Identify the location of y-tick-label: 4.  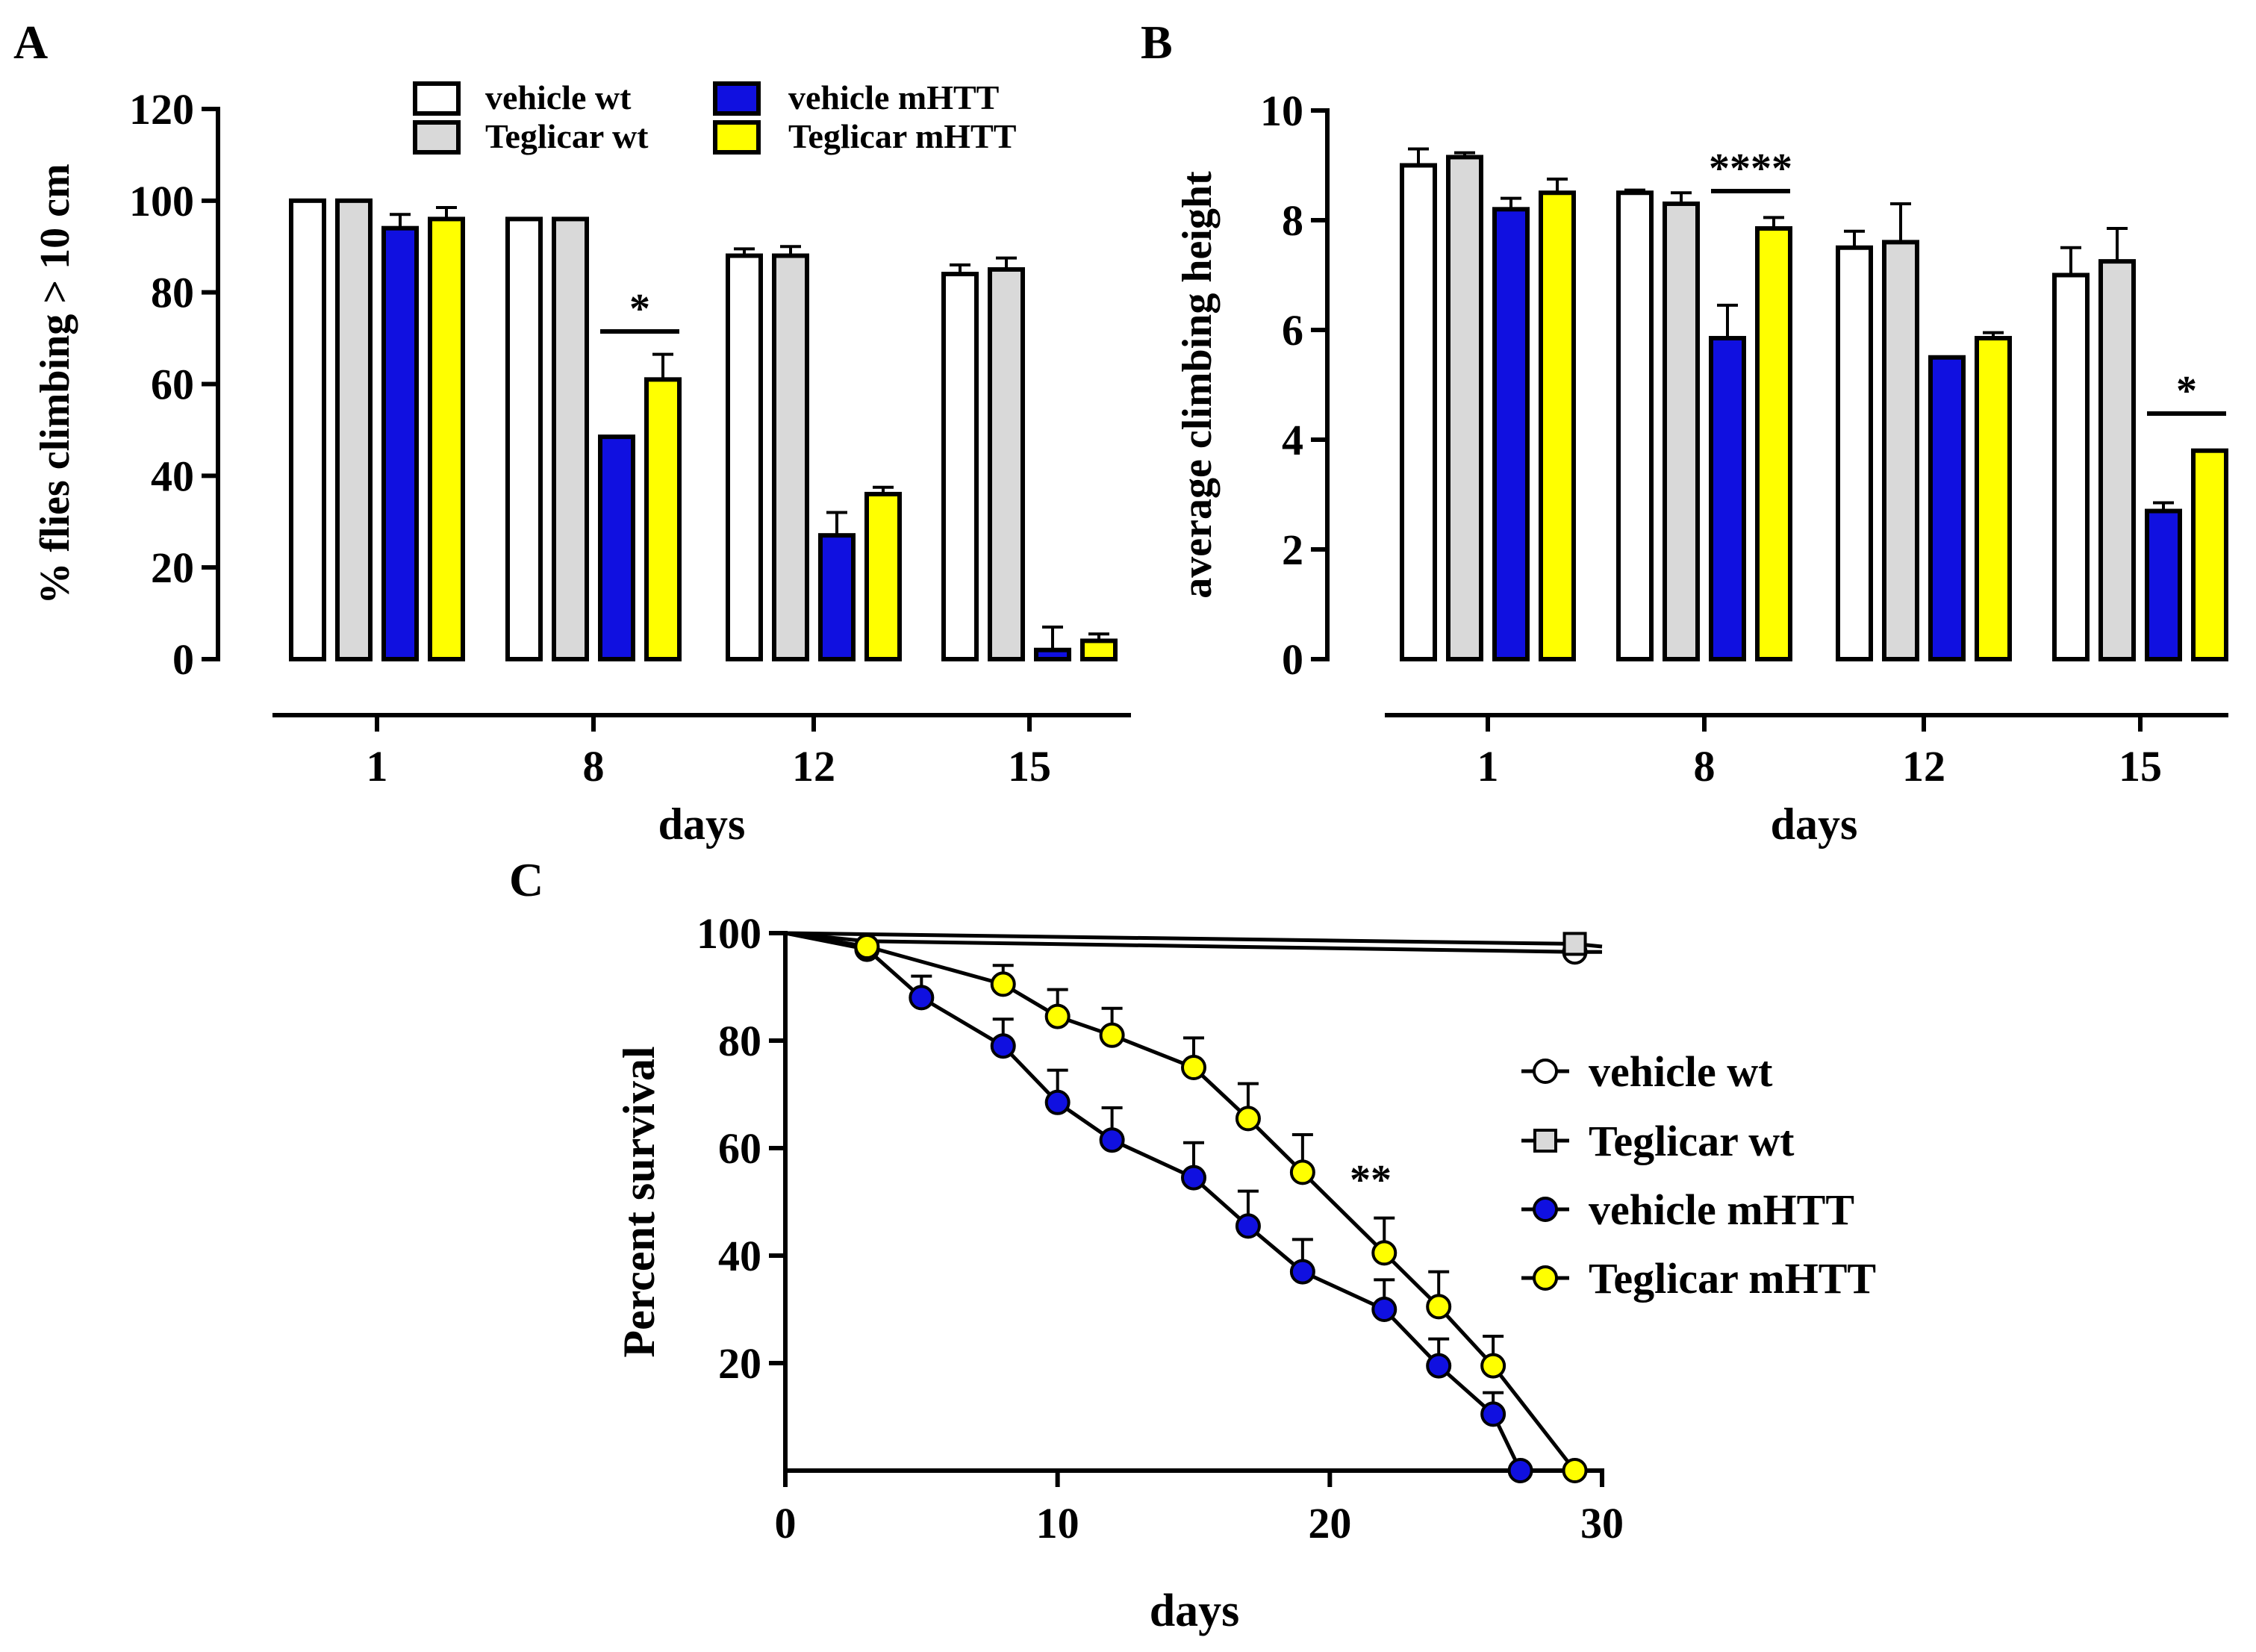
(1293, 440).